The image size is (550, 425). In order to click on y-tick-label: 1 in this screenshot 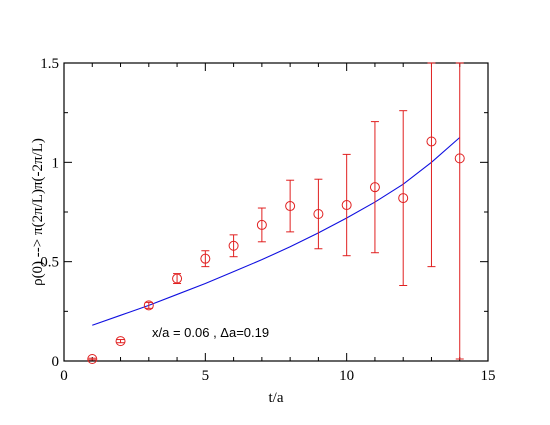, I will do `click(56, 163)`.